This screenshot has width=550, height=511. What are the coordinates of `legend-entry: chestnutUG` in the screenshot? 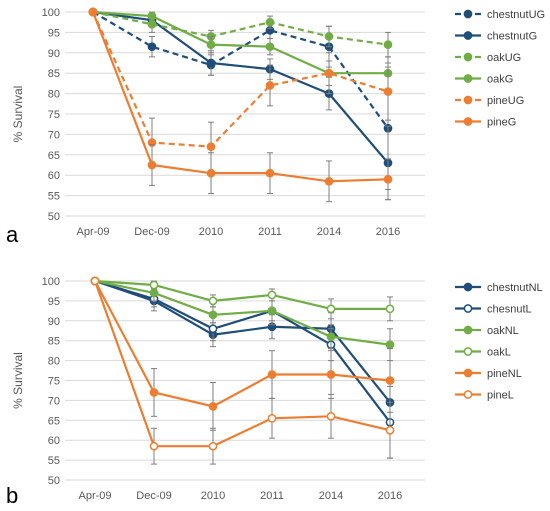 It's located at (500, 15).